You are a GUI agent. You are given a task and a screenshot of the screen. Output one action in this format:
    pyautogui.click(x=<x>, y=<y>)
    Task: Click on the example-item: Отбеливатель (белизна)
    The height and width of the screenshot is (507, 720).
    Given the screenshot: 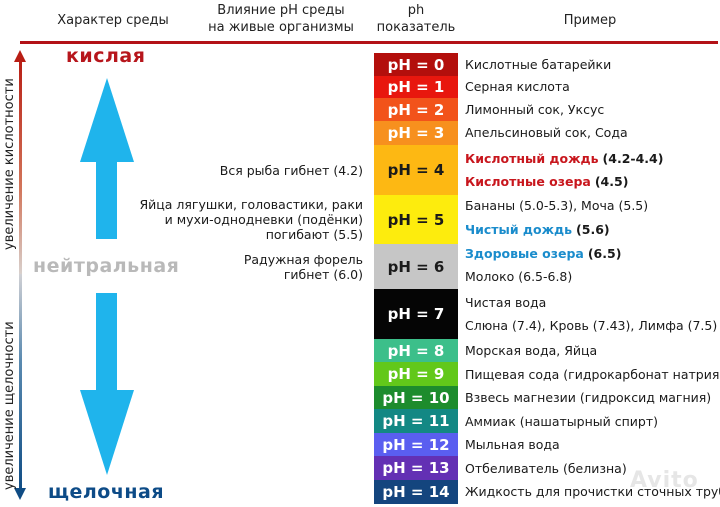 What is the action you would take?
    pyautogui.click(x=546, y=468)
    